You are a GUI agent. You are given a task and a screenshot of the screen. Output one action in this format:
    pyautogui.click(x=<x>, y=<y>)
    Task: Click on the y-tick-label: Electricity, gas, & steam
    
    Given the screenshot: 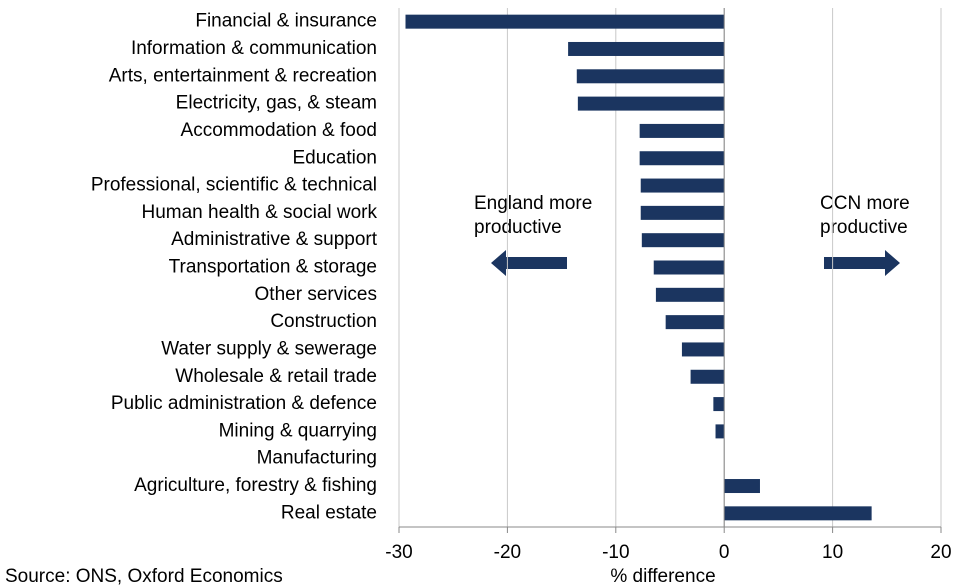 What is the action you would take?
    pyautogui.click(x=276, y=103)
    